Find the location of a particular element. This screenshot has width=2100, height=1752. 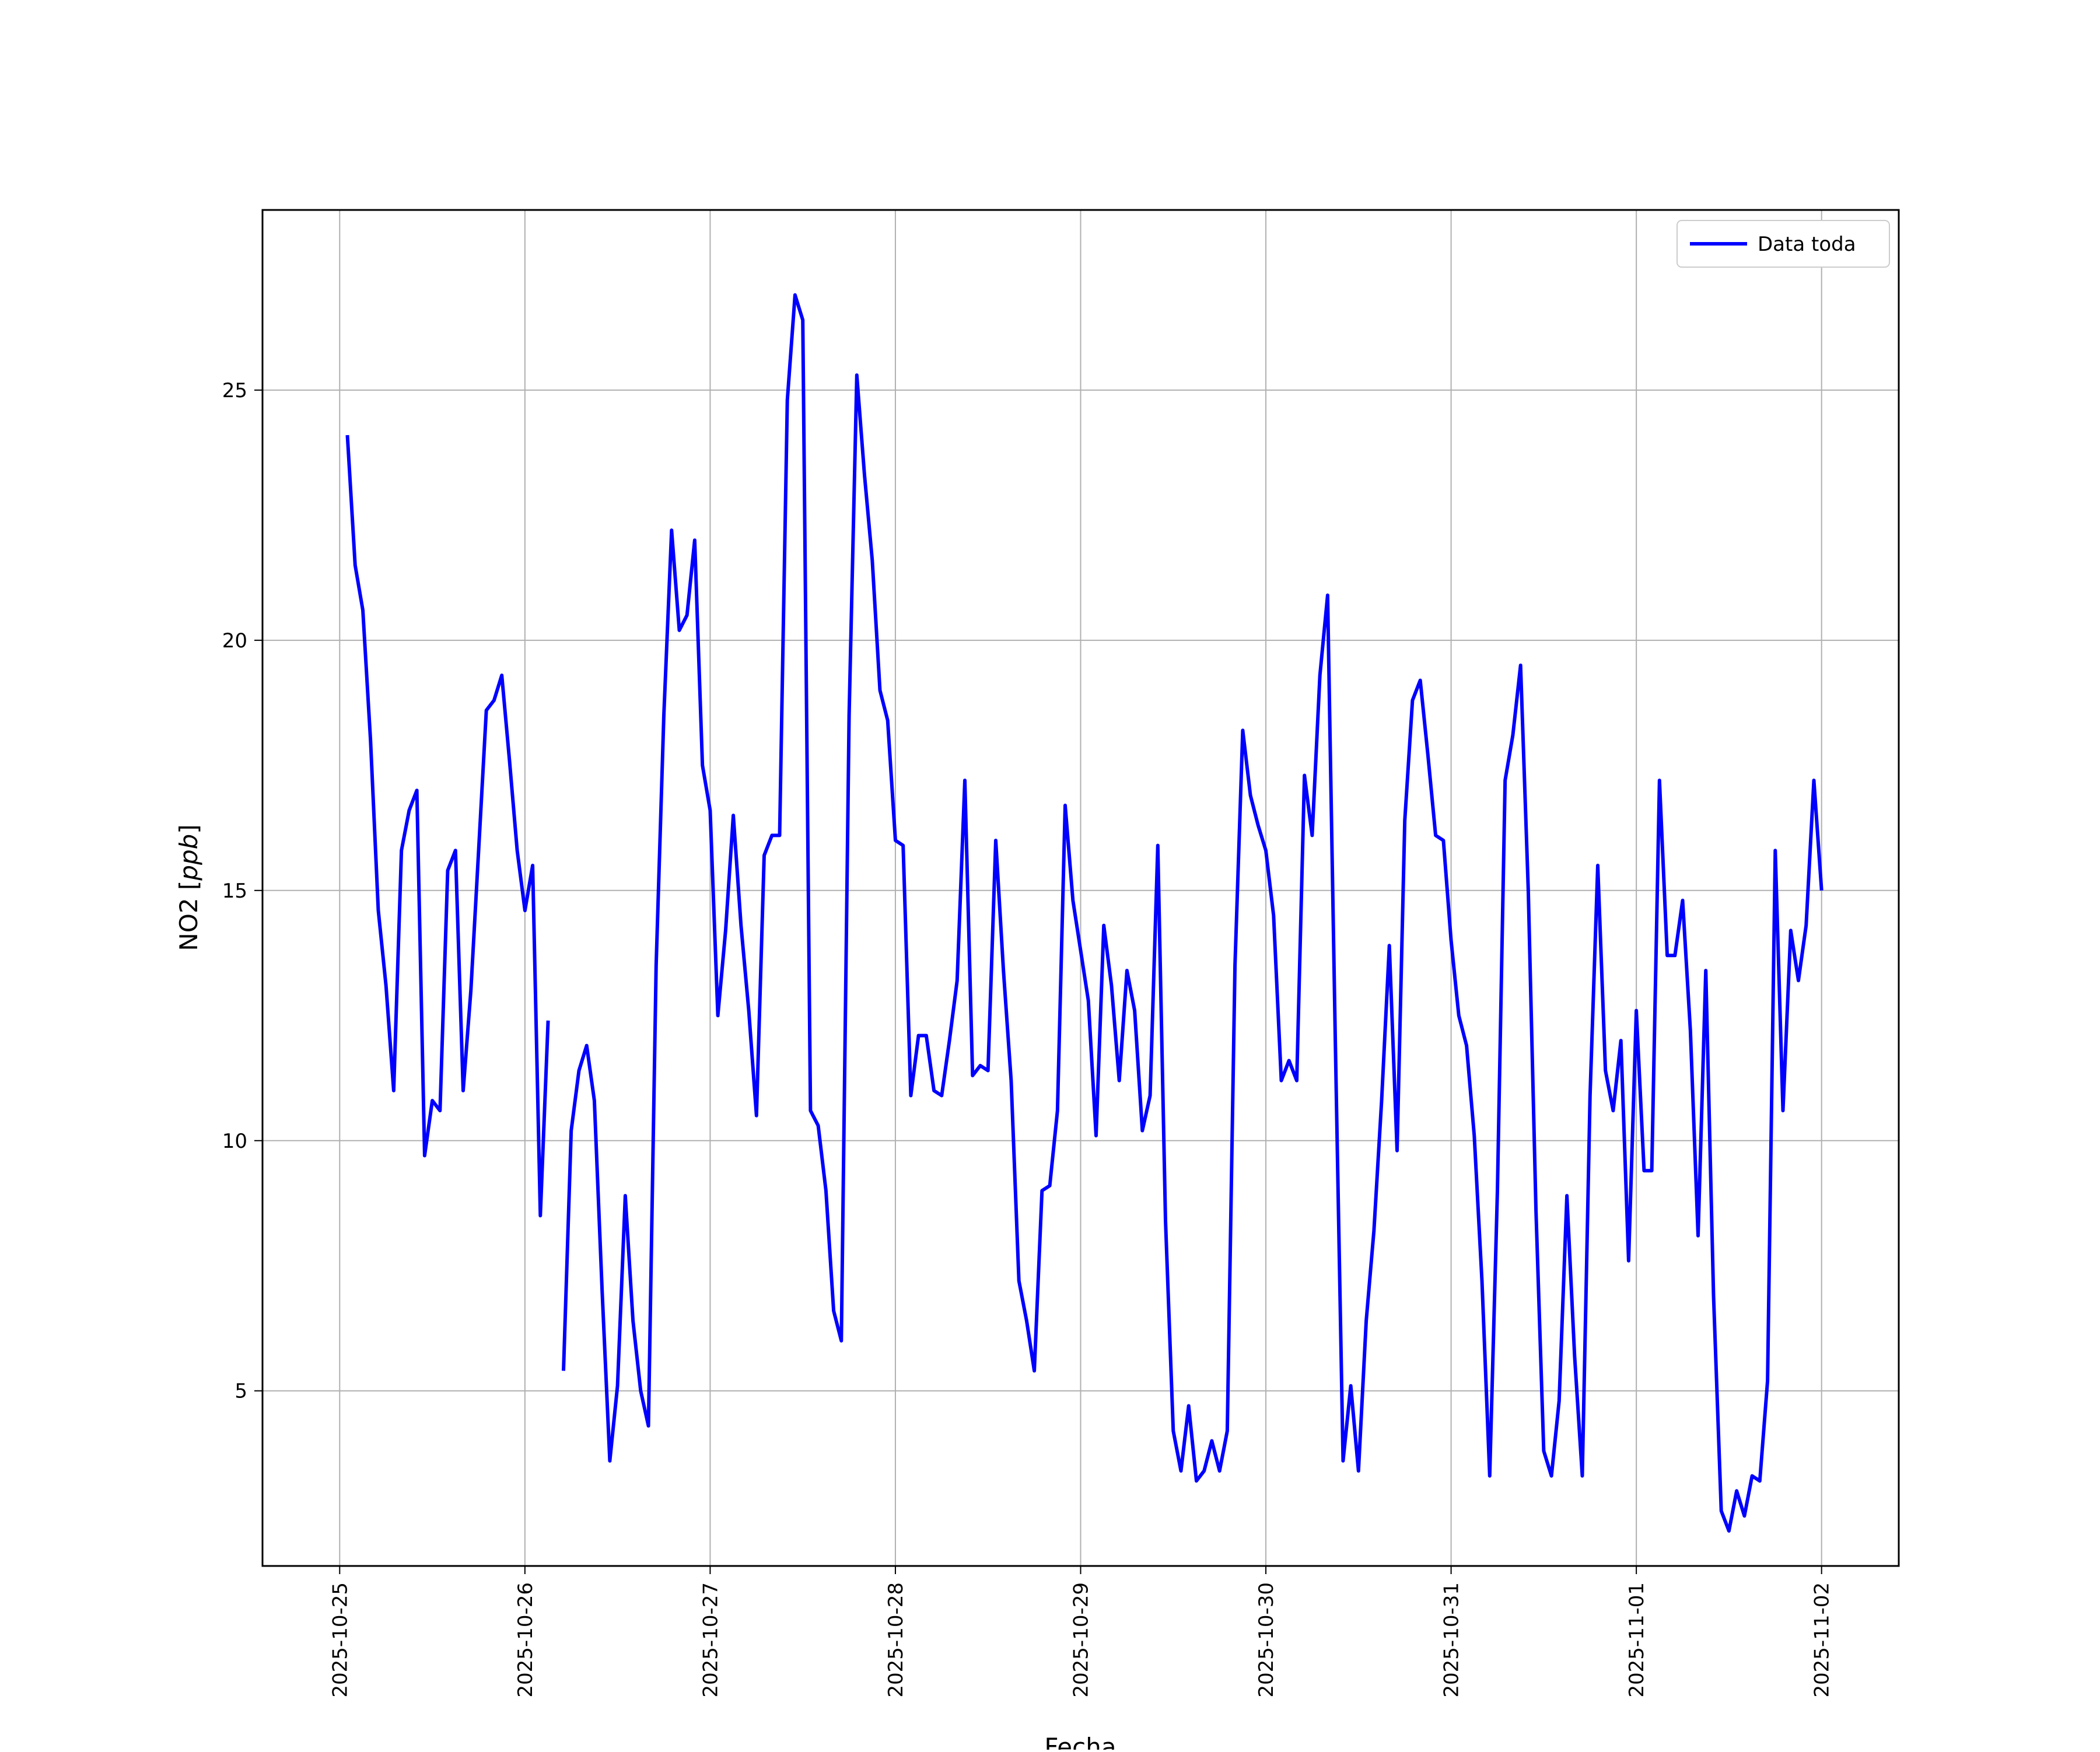

x-tick-label: 2025-11-01 is located at coordinates (1636, 1640).